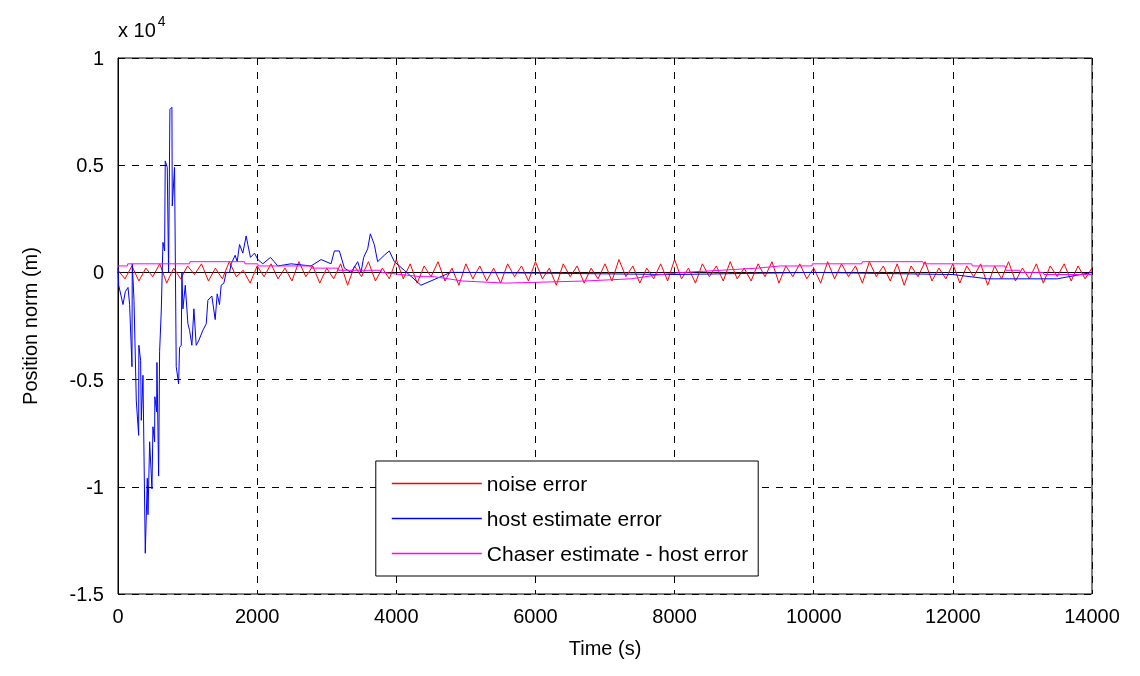 The height and width of the screenshot is (676, 1140). I want to click on y-axis-title: Position norm (m), so click(30, 326).